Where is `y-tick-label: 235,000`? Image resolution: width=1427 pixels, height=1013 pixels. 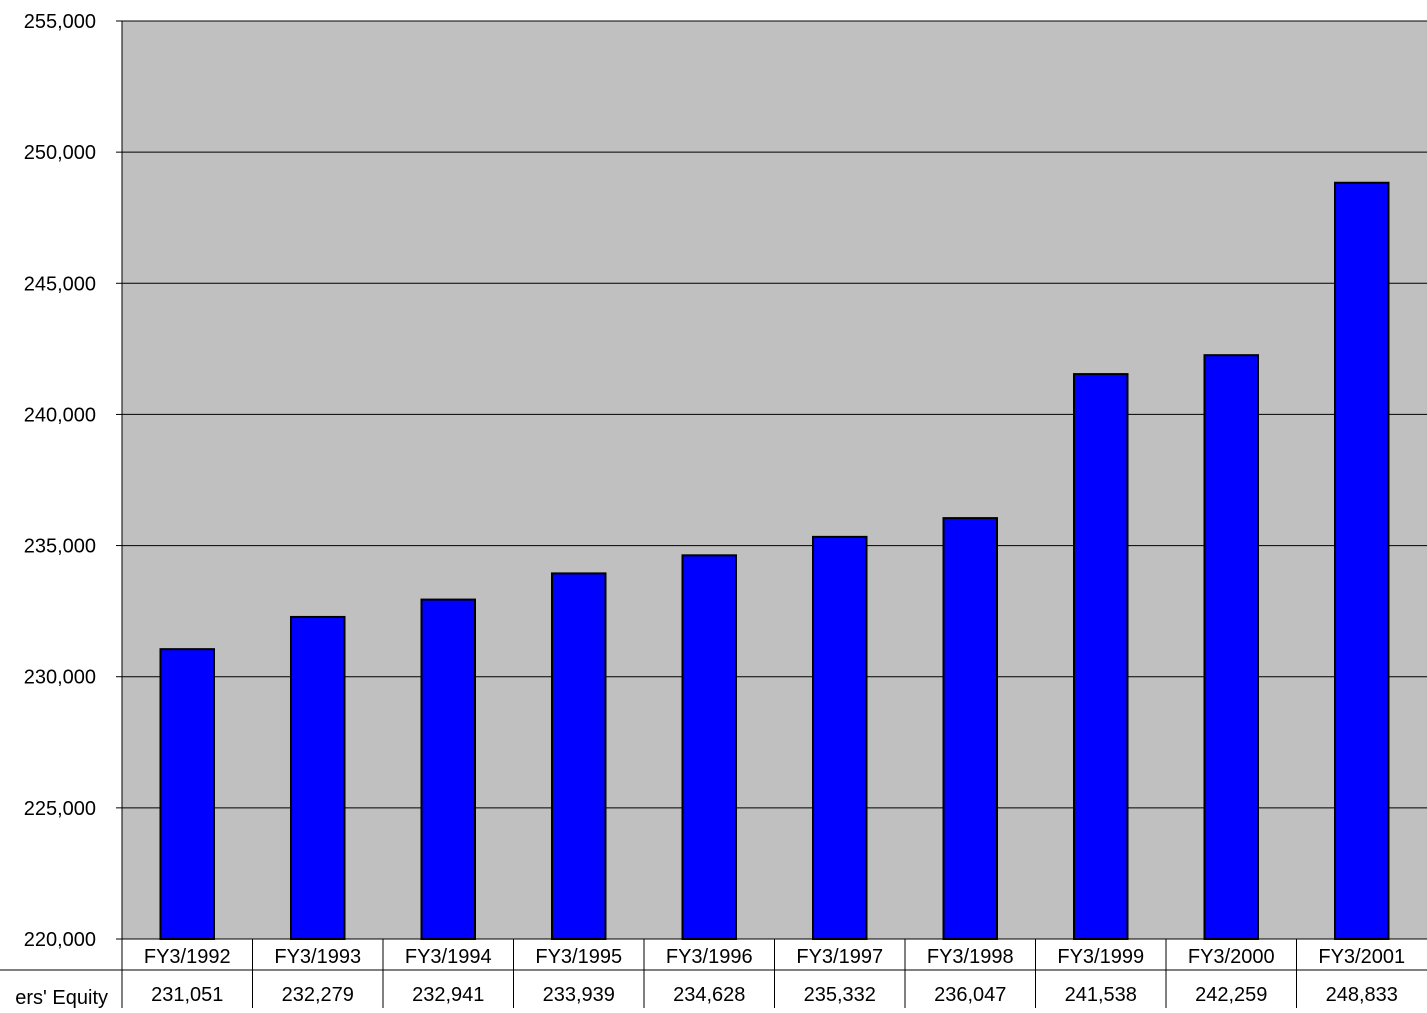
y-tick-label: 235,000 is located at coordinates (60, 547).